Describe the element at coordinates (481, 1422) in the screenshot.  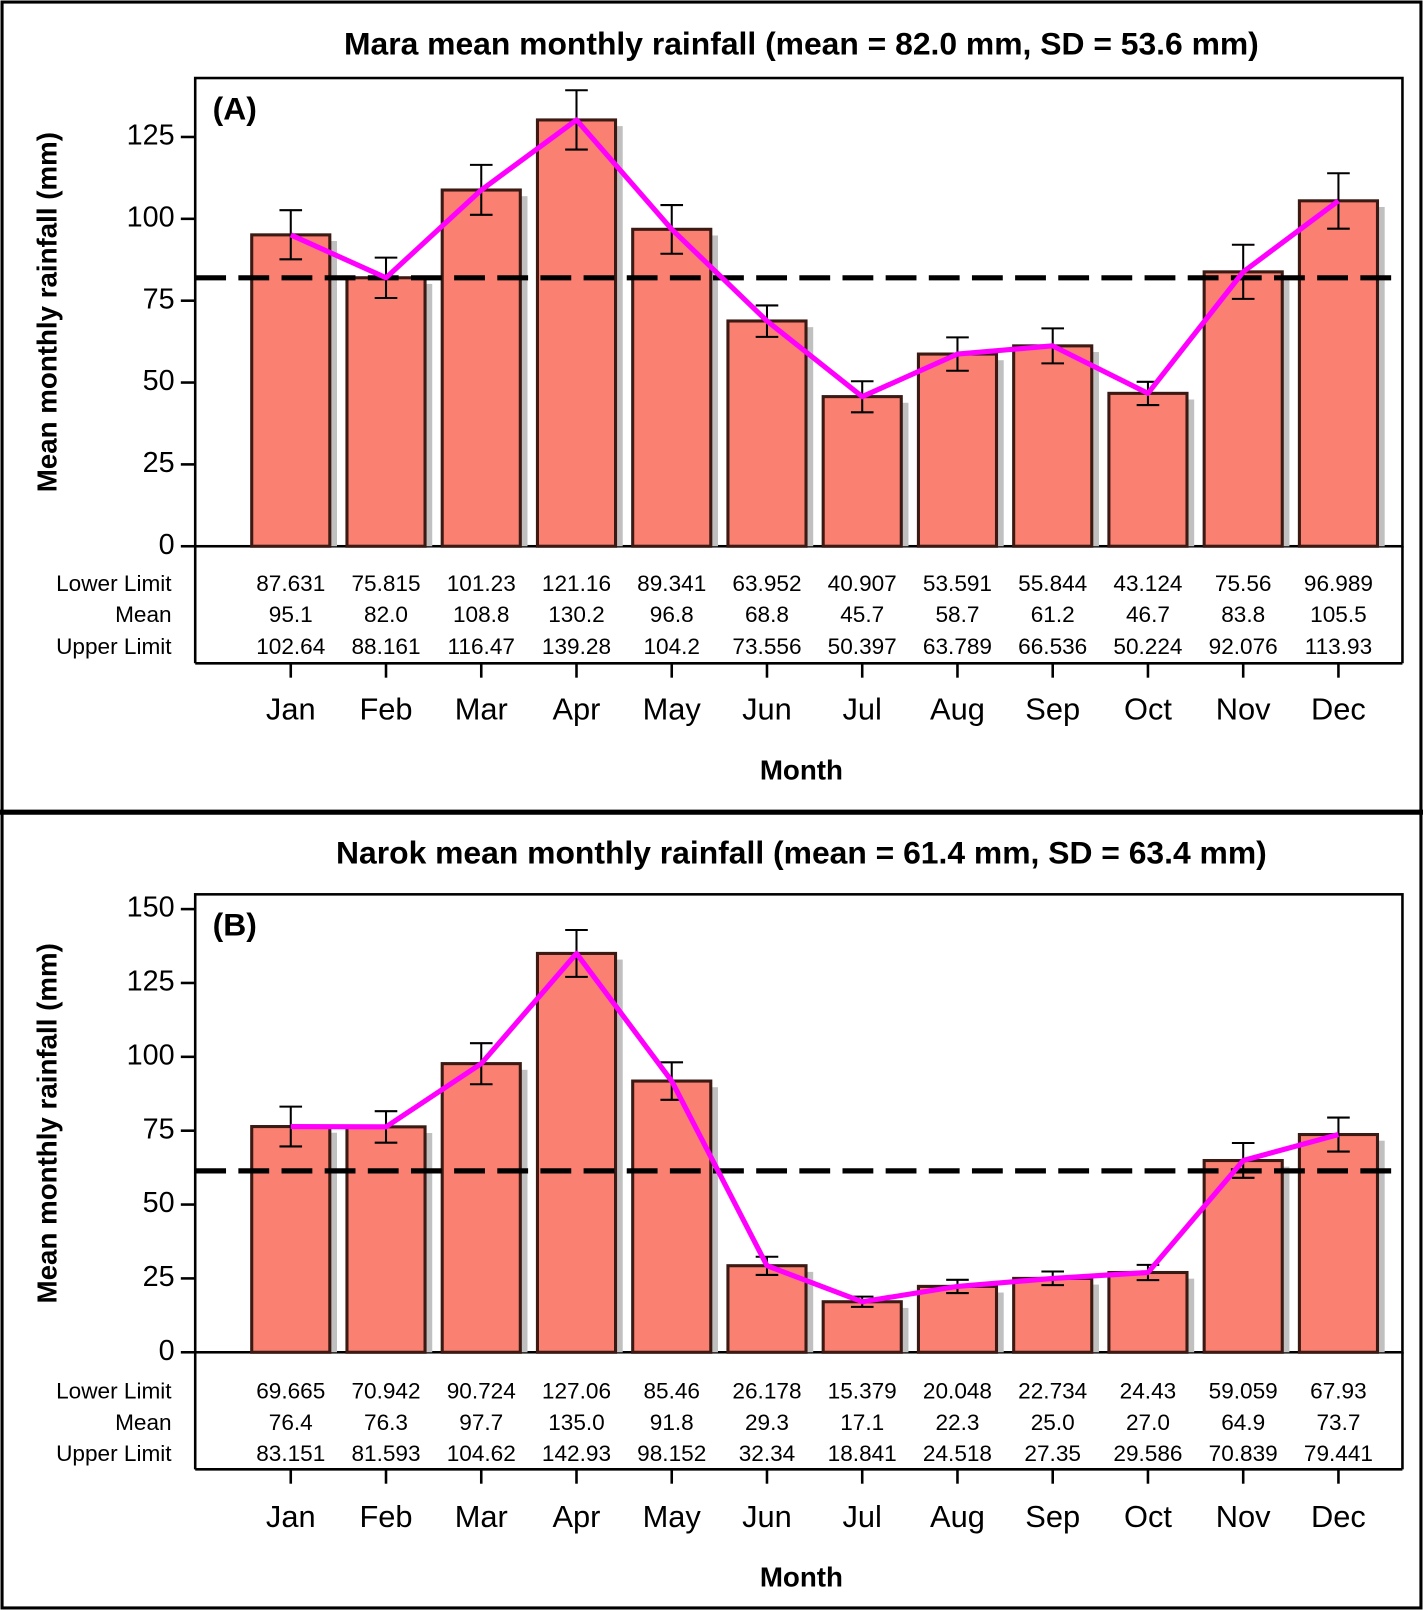
I see `table-cell: 97.7` at that location.